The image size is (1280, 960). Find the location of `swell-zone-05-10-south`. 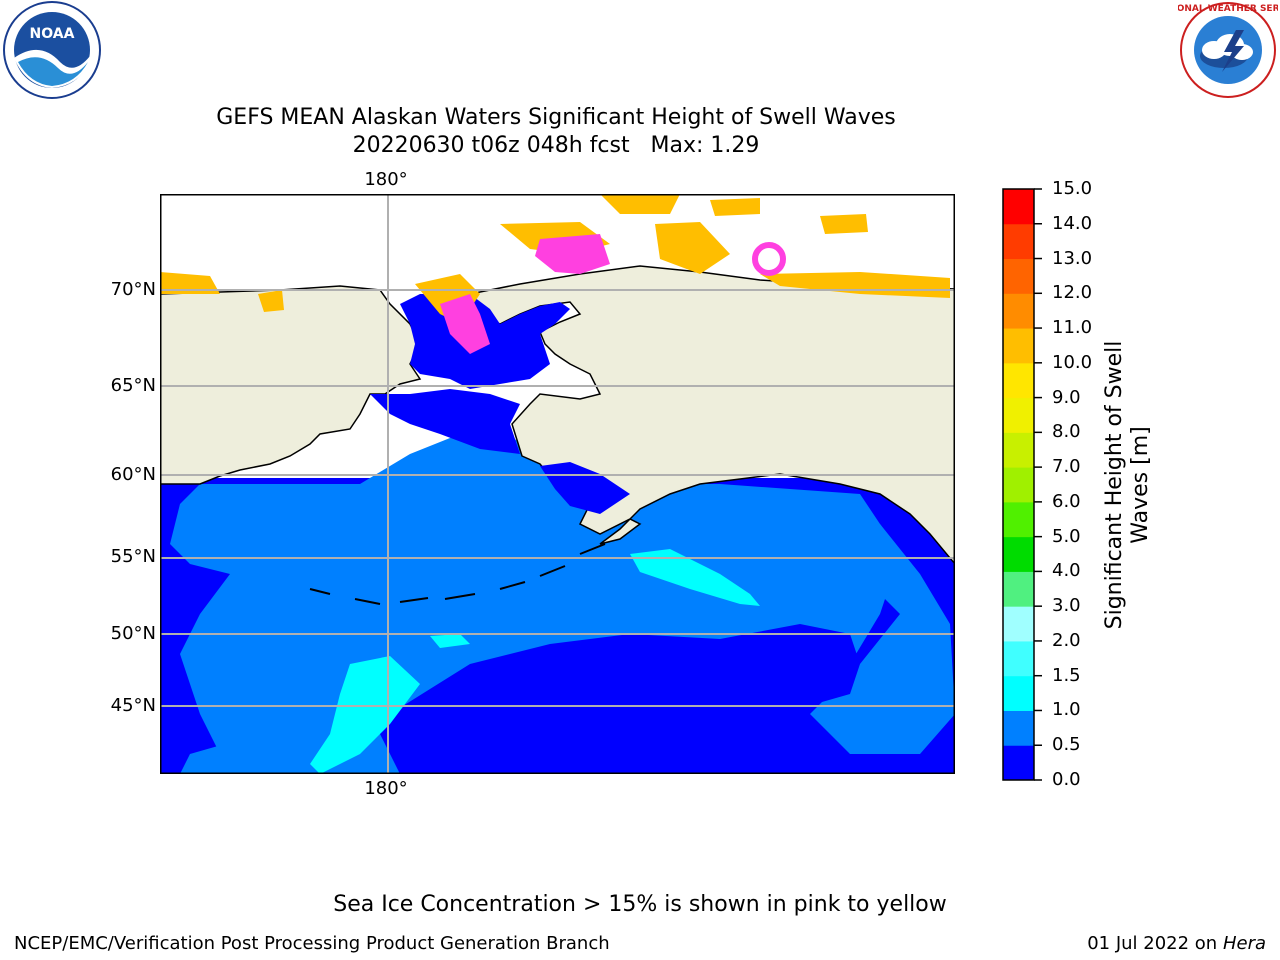

swell-zone-05-10-south is located at coordinates (882, 639).